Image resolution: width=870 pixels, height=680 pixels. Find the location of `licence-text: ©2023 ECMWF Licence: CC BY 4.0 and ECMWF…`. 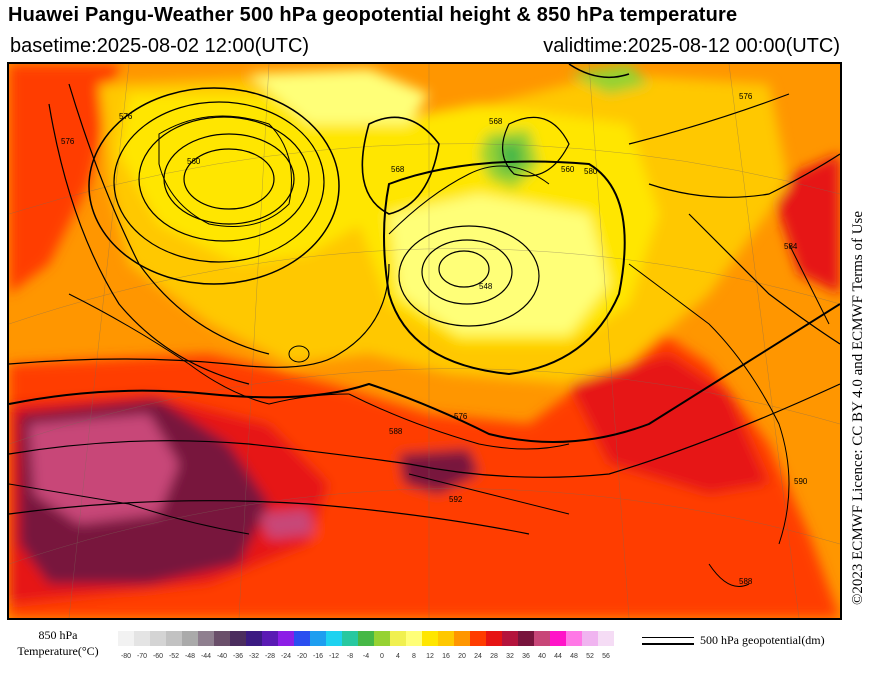

licence-text: ©2023 ECMWF Licence: CC BY 4.0 and ECMWF… is located at coordinates (858, 407).